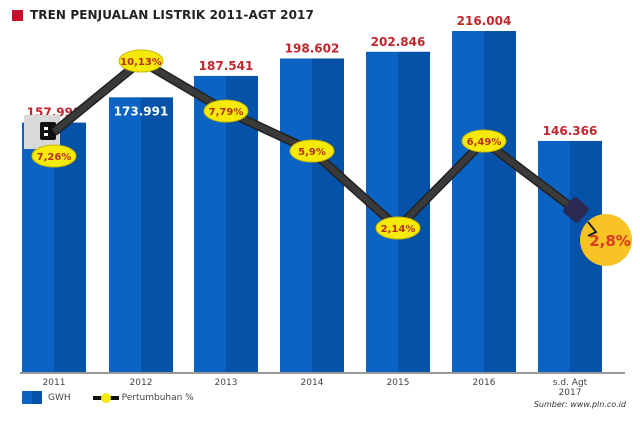  What do you see at coordinates (54, 383) in the screenshot?
I see `x-tick-label: 2011` at bounding box center [54, 383].